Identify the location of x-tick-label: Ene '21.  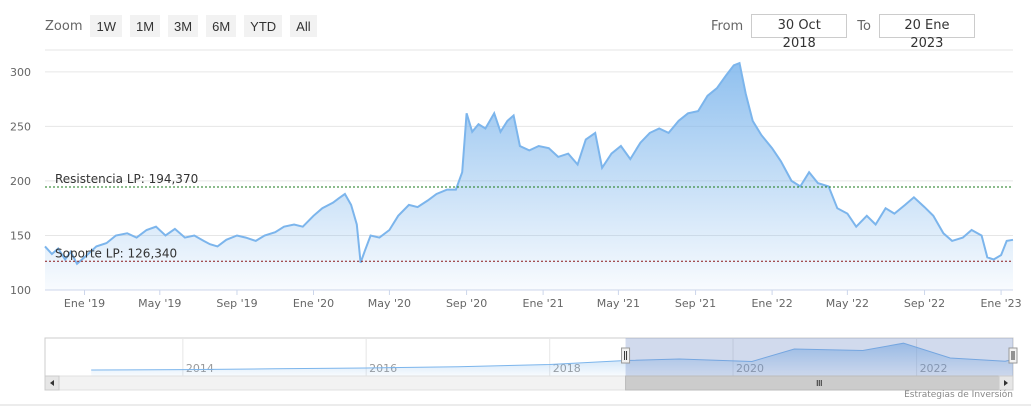
(543, 303).